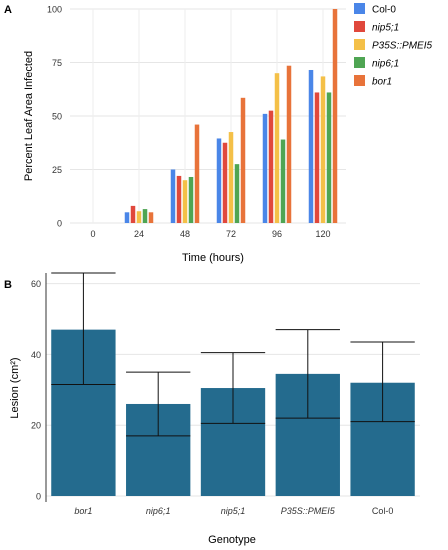 The height and width of the screenshot is (550, 448). I want to click on panel-b-x-axis-label: Genotype, so click(232, 540).